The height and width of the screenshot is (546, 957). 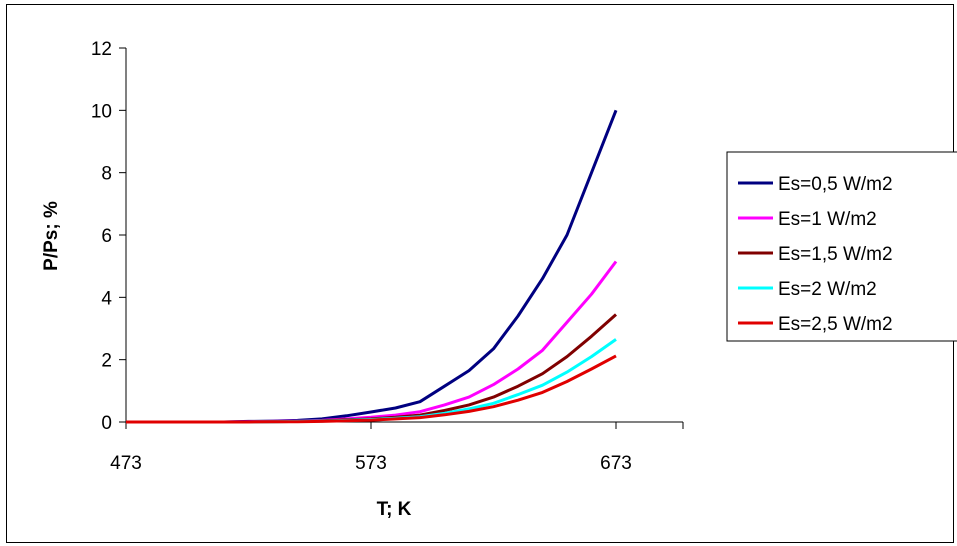 I want to click on x-axis-title: T; K, so click(x=394, y=509).